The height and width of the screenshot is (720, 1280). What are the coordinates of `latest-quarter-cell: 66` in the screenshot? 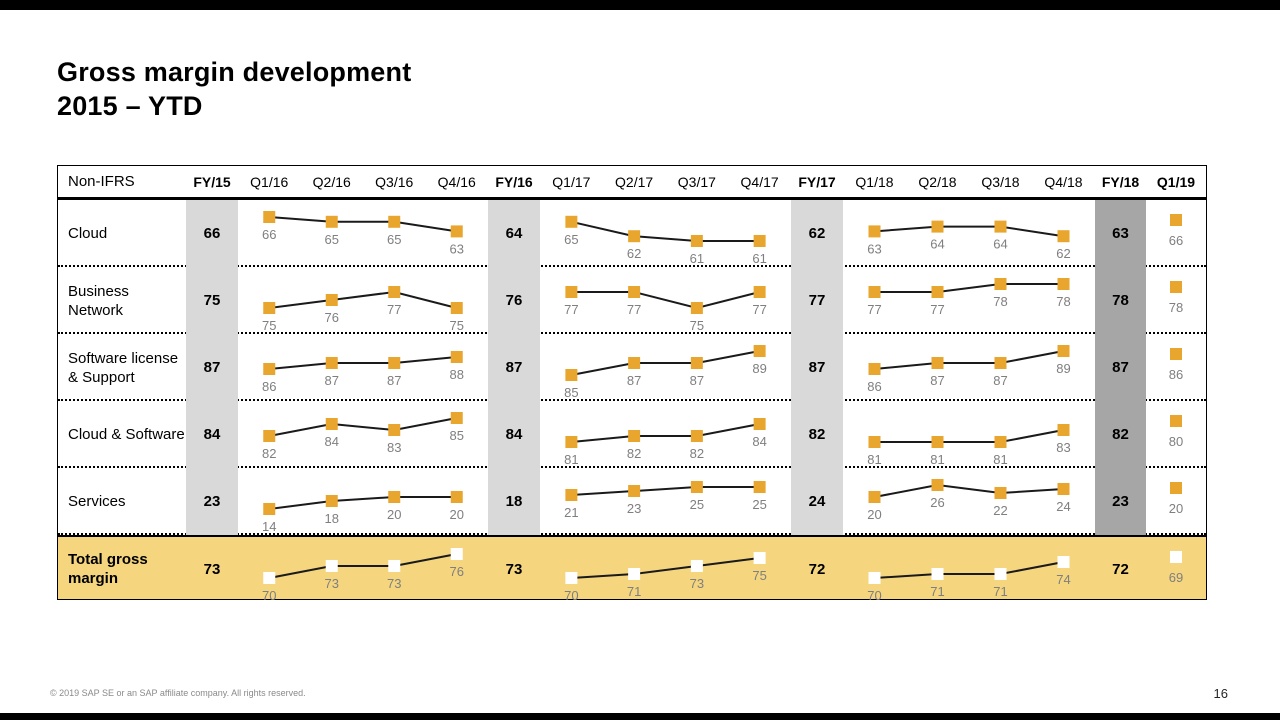 It's located at (1176, 233).